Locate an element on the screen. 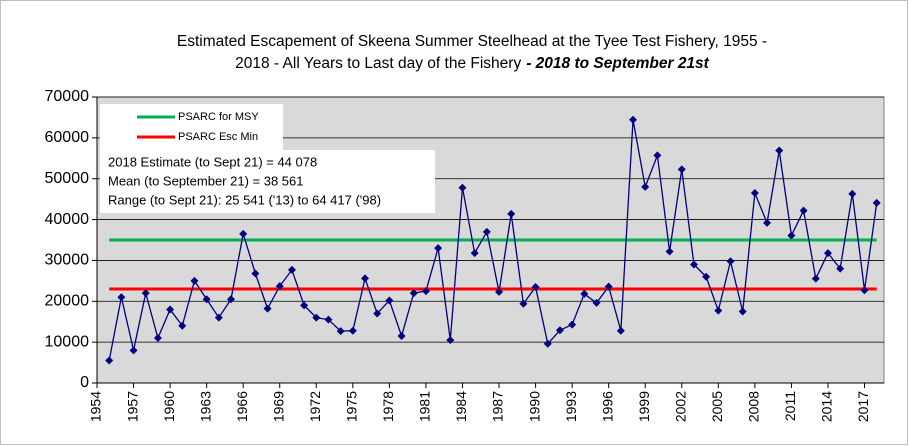 This screenshot has height=446, width=909. x-tick-label: 1993 is located at coordinates (571, 406).